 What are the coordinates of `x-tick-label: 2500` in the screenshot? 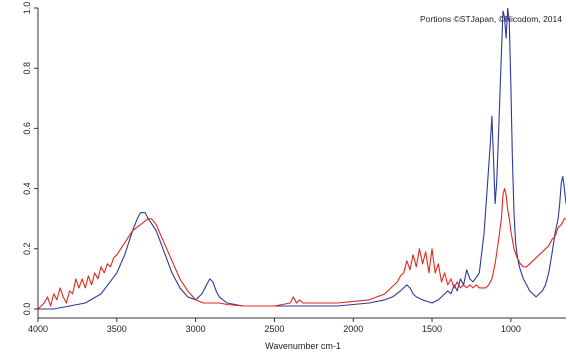 It's located at (274, 329).